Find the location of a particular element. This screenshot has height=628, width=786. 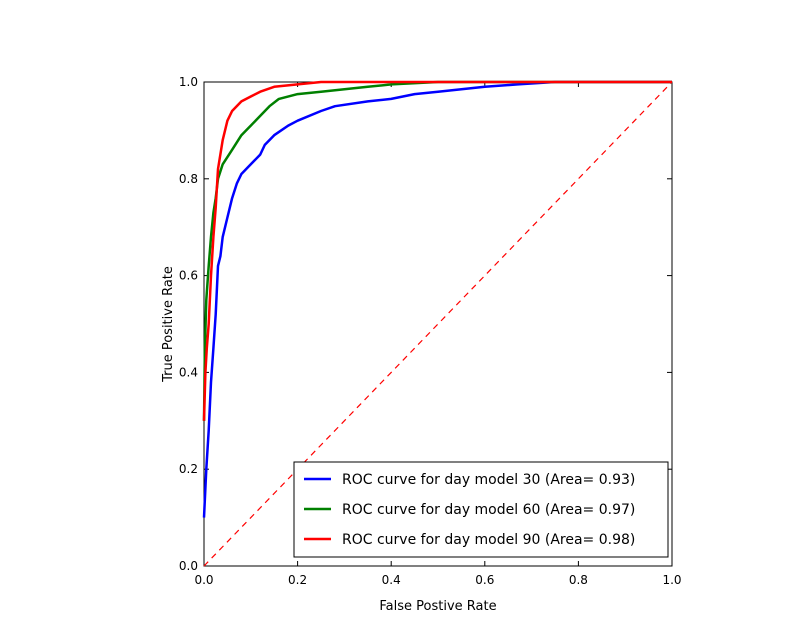

x-tick-label: 0.2 is located at coordinates (297, 580).